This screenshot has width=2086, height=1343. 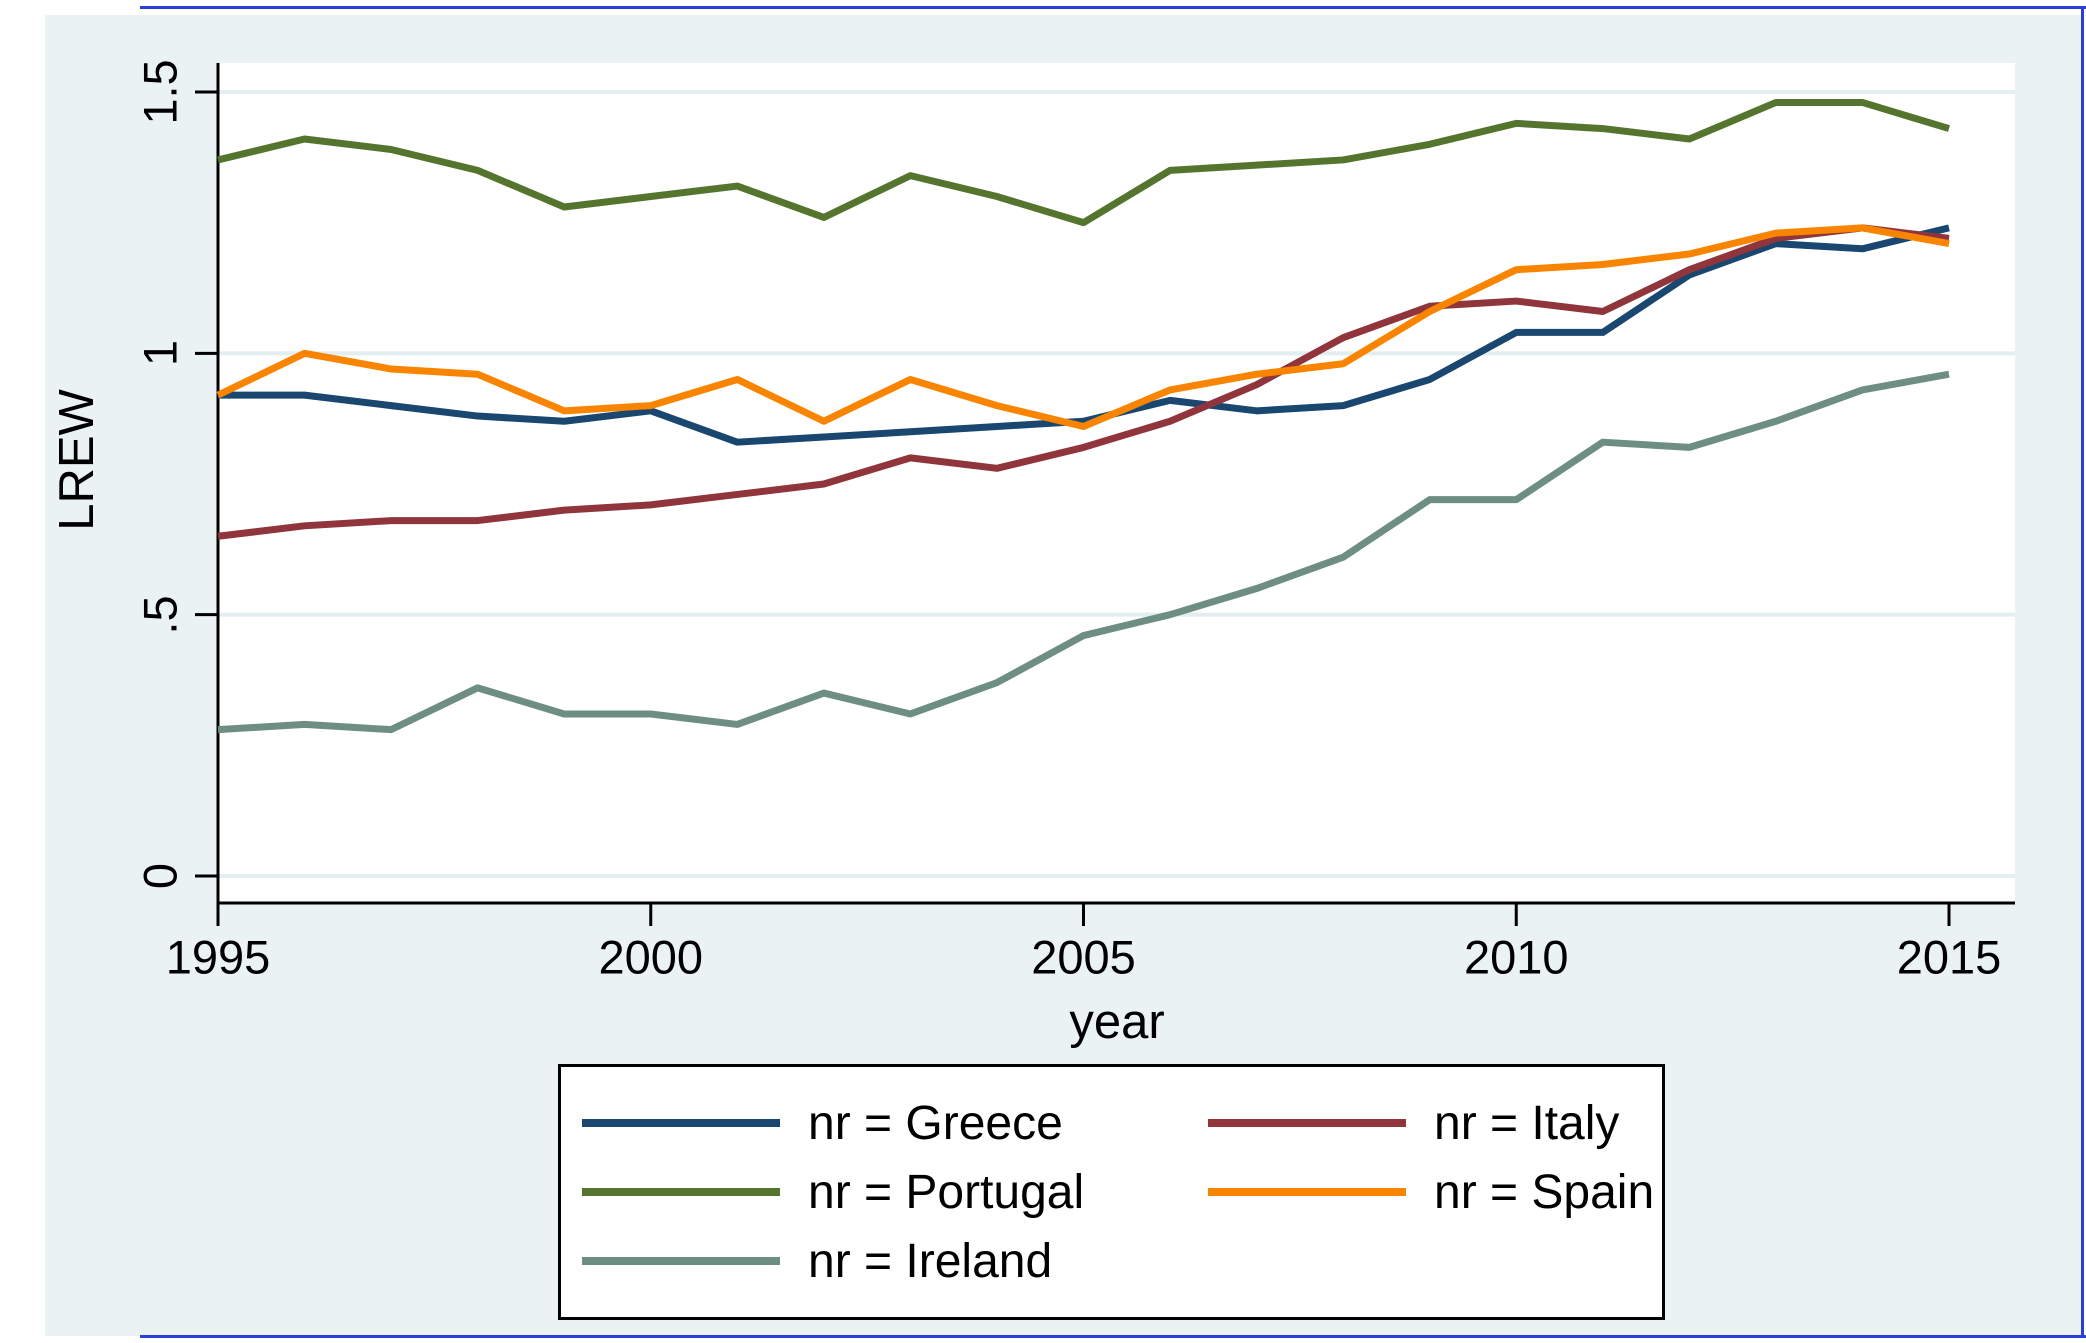 What do you see at coordinates (1083, 957) in the screenshot?
I see `x-tick-label: 2005` at bounding box center [1083, 957].